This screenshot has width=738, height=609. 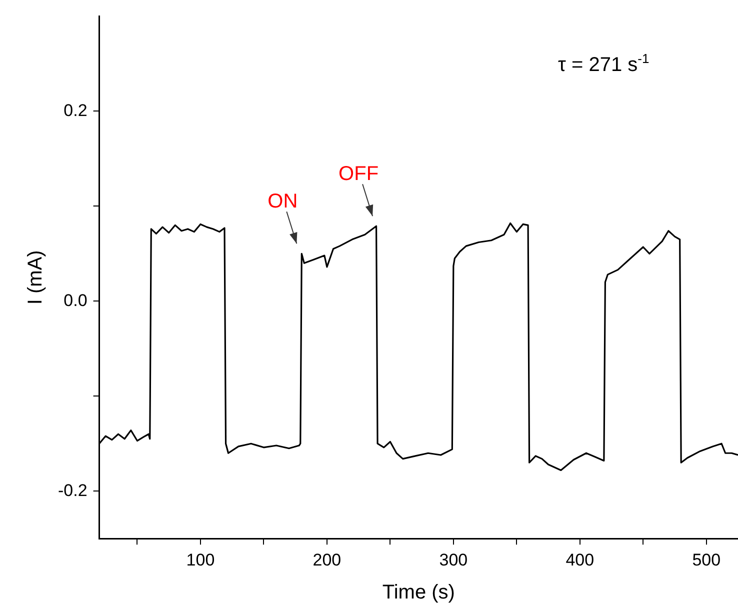 I want to click on x-tick-label: 500, so click(x=706, y=560).